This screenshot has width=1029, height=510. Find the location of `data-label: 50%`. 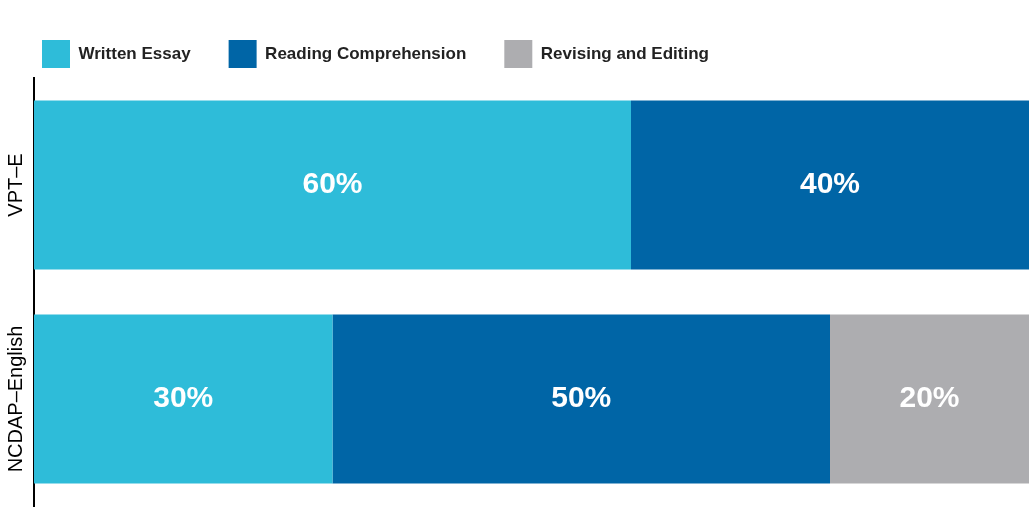

data-label: 50% is located at coordinates (581, 397).